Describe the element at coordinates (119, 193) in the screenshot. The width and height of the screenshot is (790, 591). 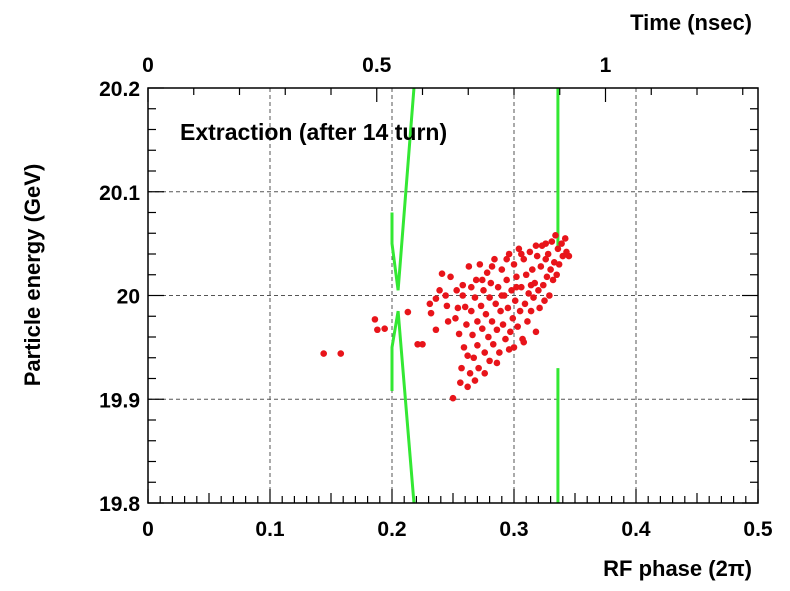
I see `y-tick-label: 20.1` at that location.